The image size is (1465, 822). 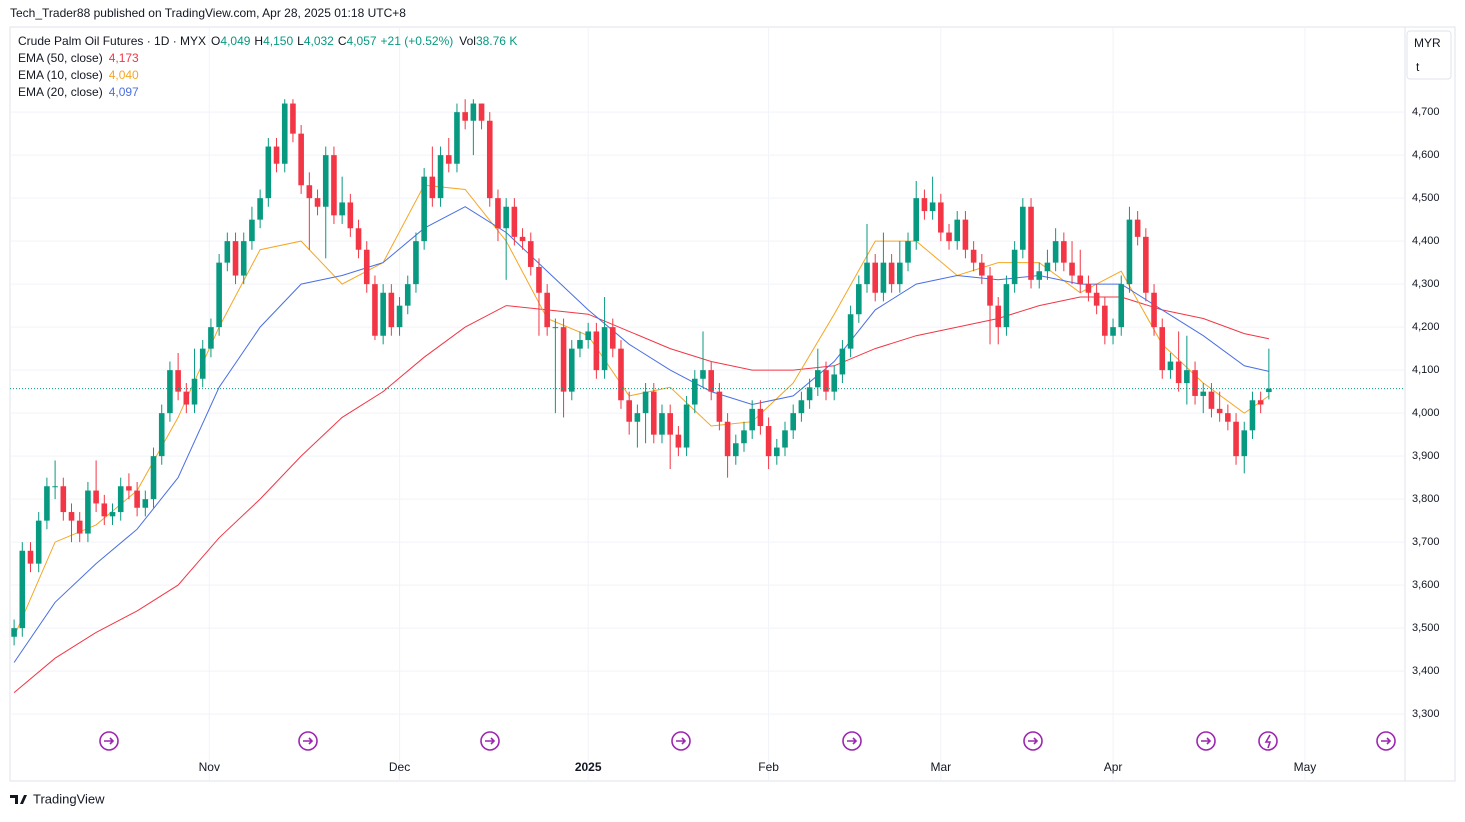 What do you see at coordinates (496, 41) in the screenshot?
I see `volume: 38.76 K` at bounding box center [496, 41].